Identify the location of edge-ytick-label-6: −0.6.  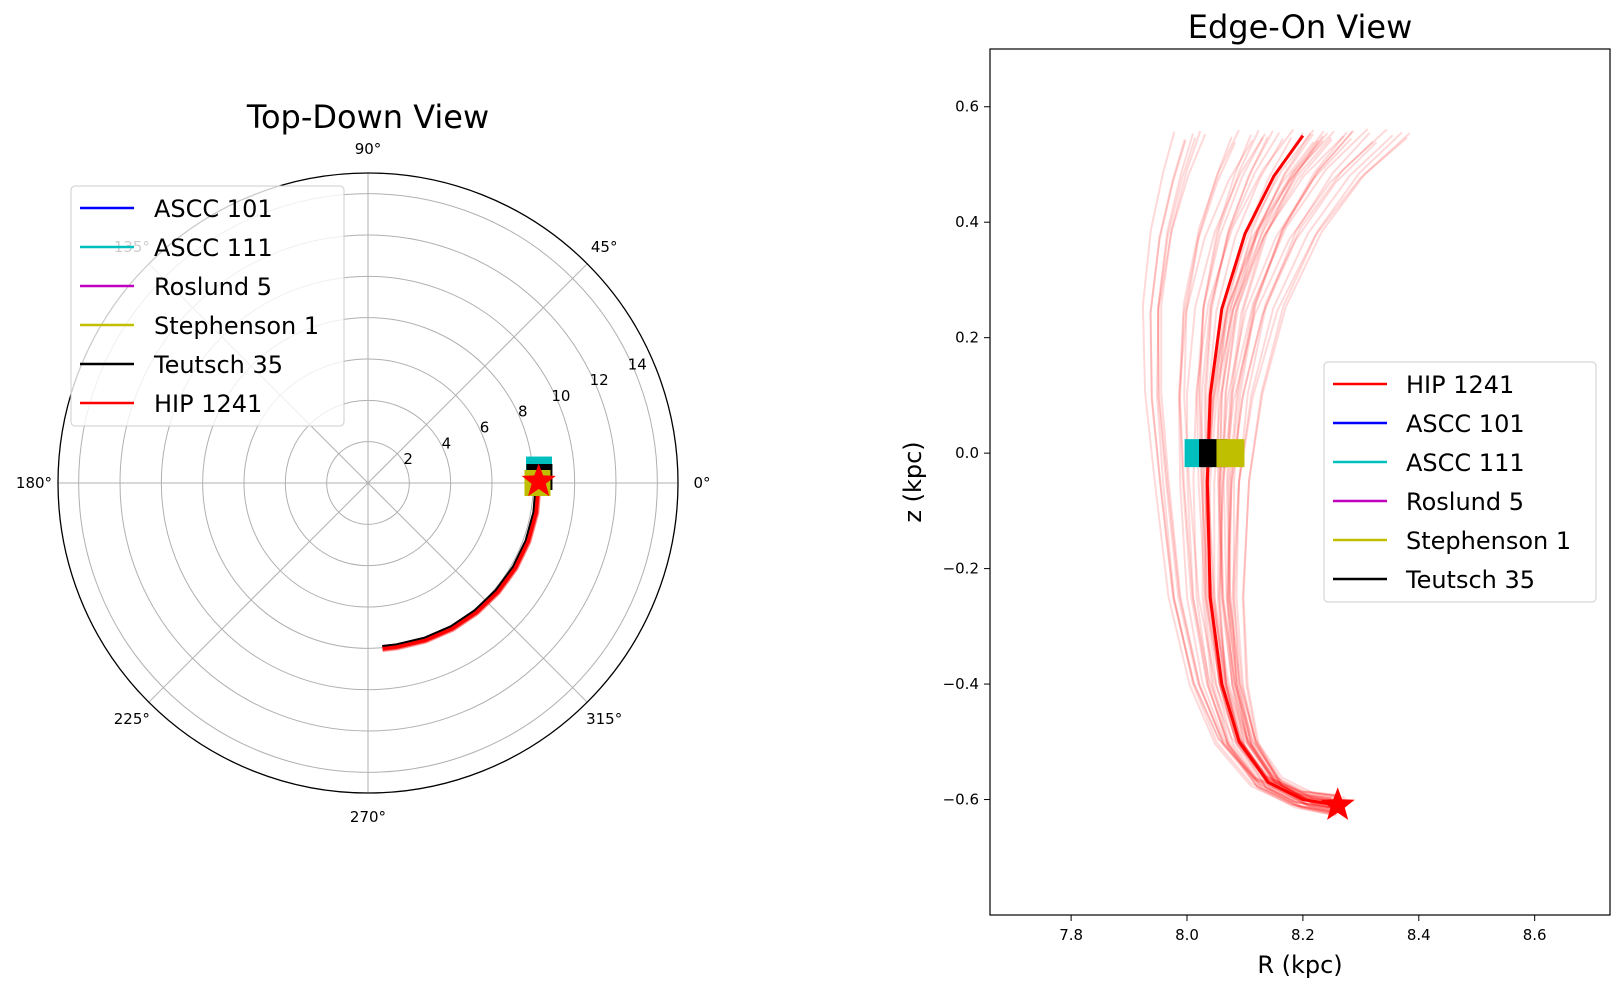
(961, 800).